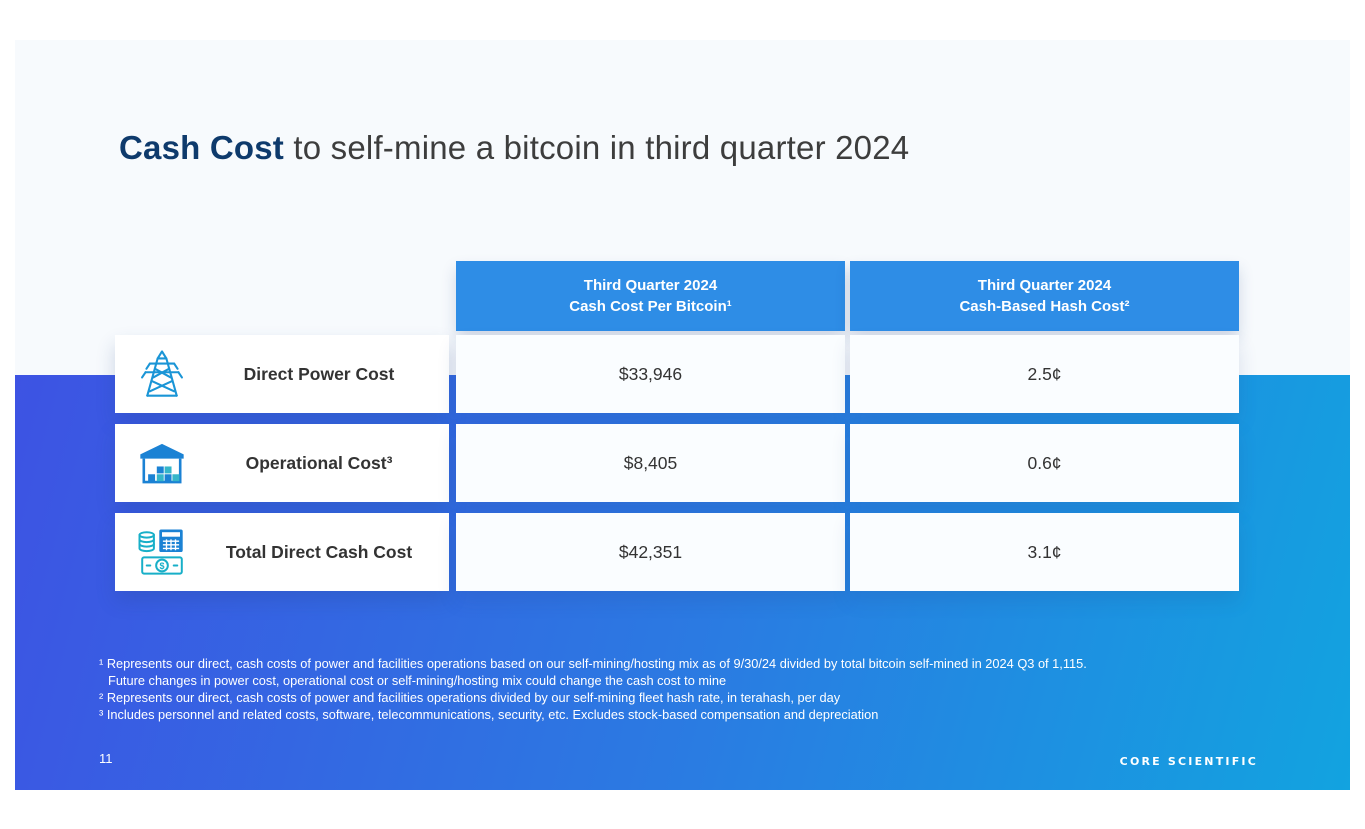 This screenshot has width=1365, height=829. What do you see at coordinates (319, 462) in the screenshot?
I see `row-label-text: Operational Cost³` at bounding box center [319, 462].